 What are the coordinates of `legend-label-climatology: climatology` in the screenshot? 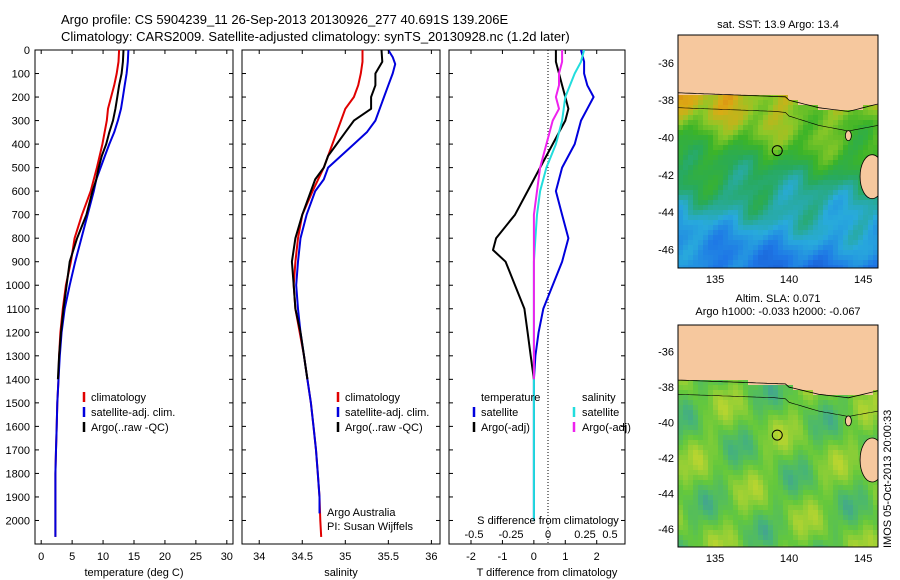 It's located at (119, 398).